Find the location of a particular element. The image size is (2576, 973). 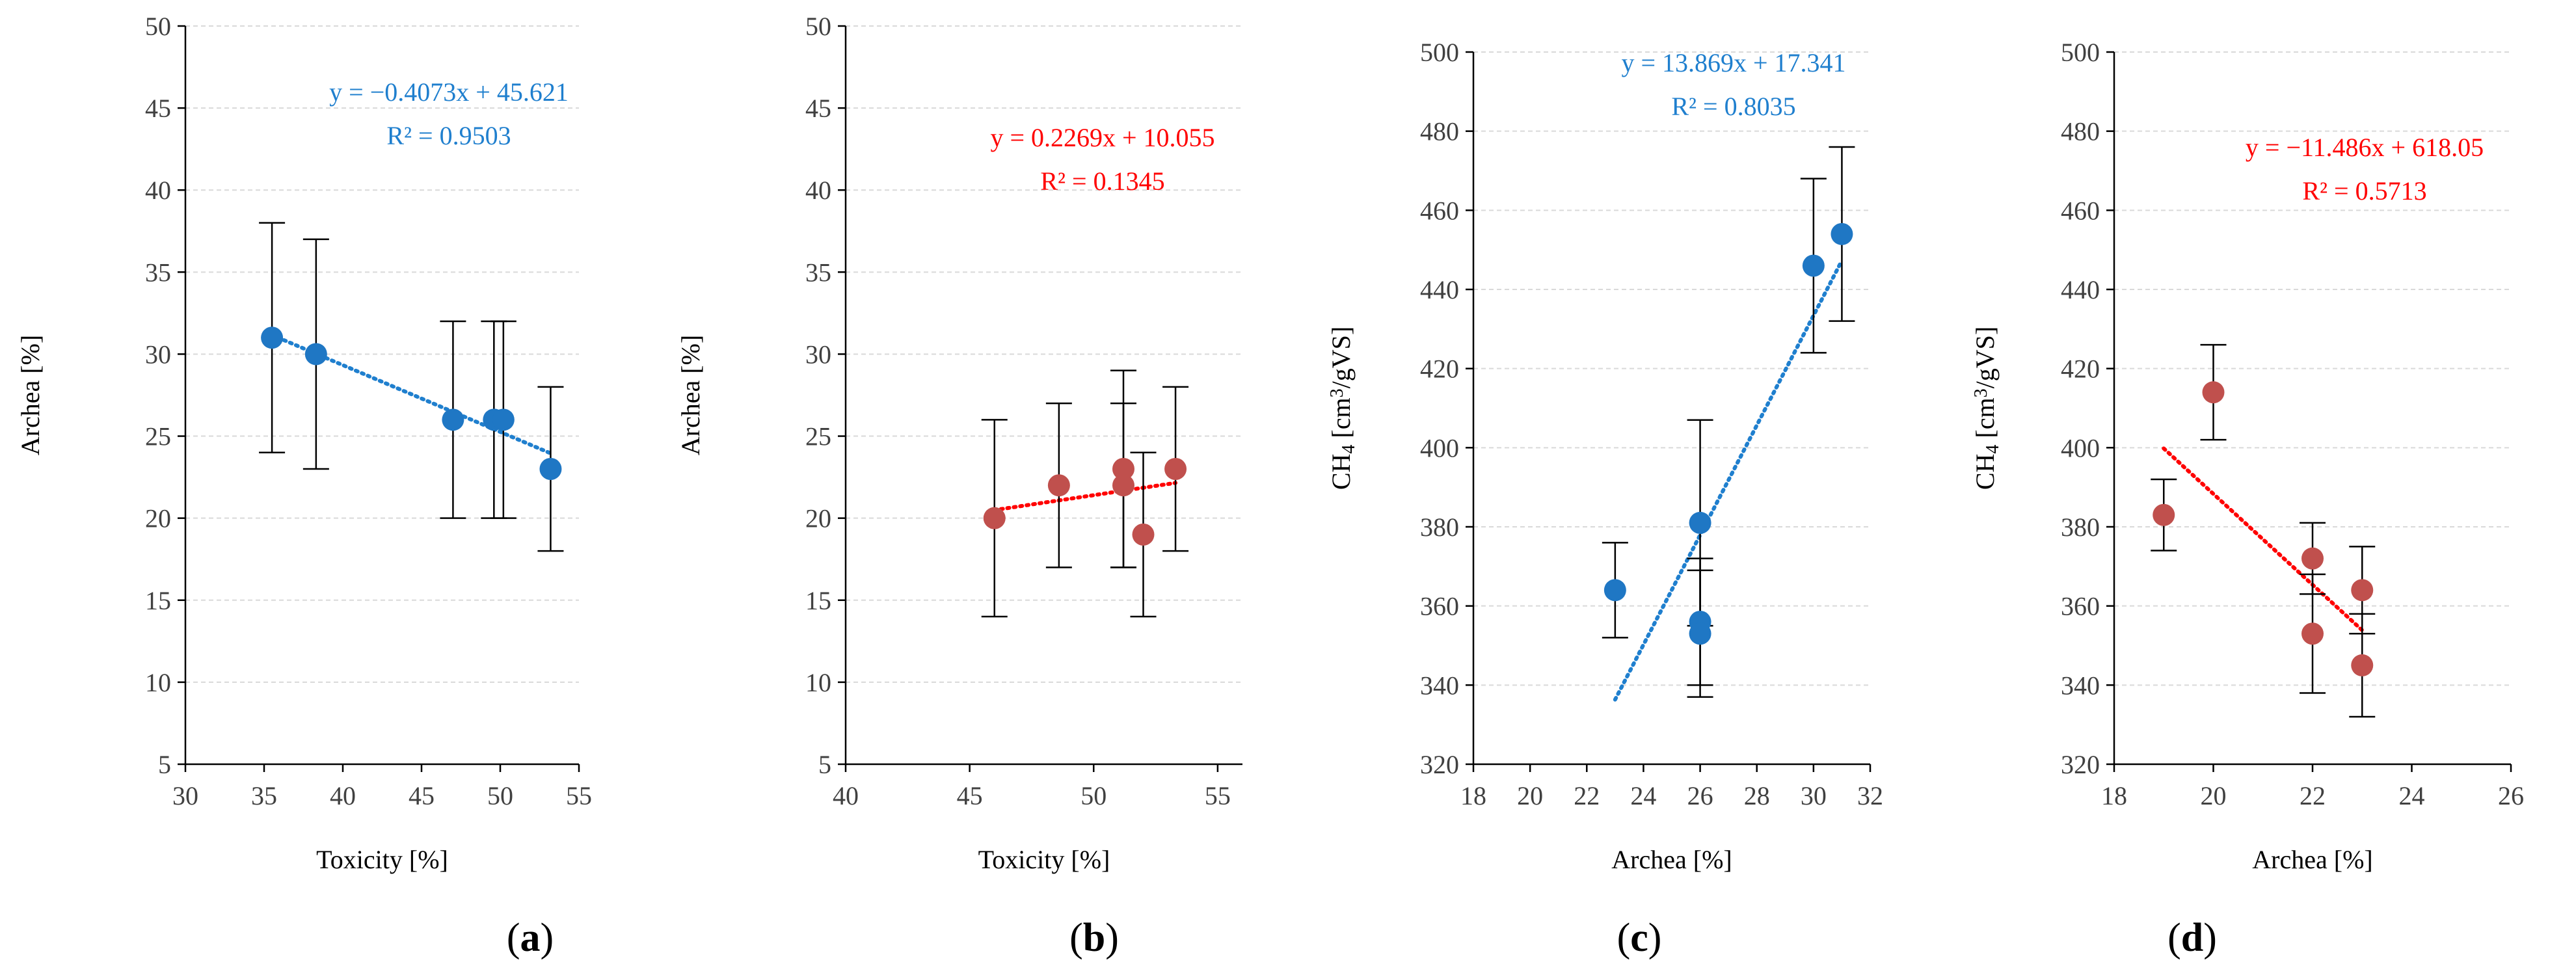

x-tick-label: 28 is located at coordinates (1757, 795).